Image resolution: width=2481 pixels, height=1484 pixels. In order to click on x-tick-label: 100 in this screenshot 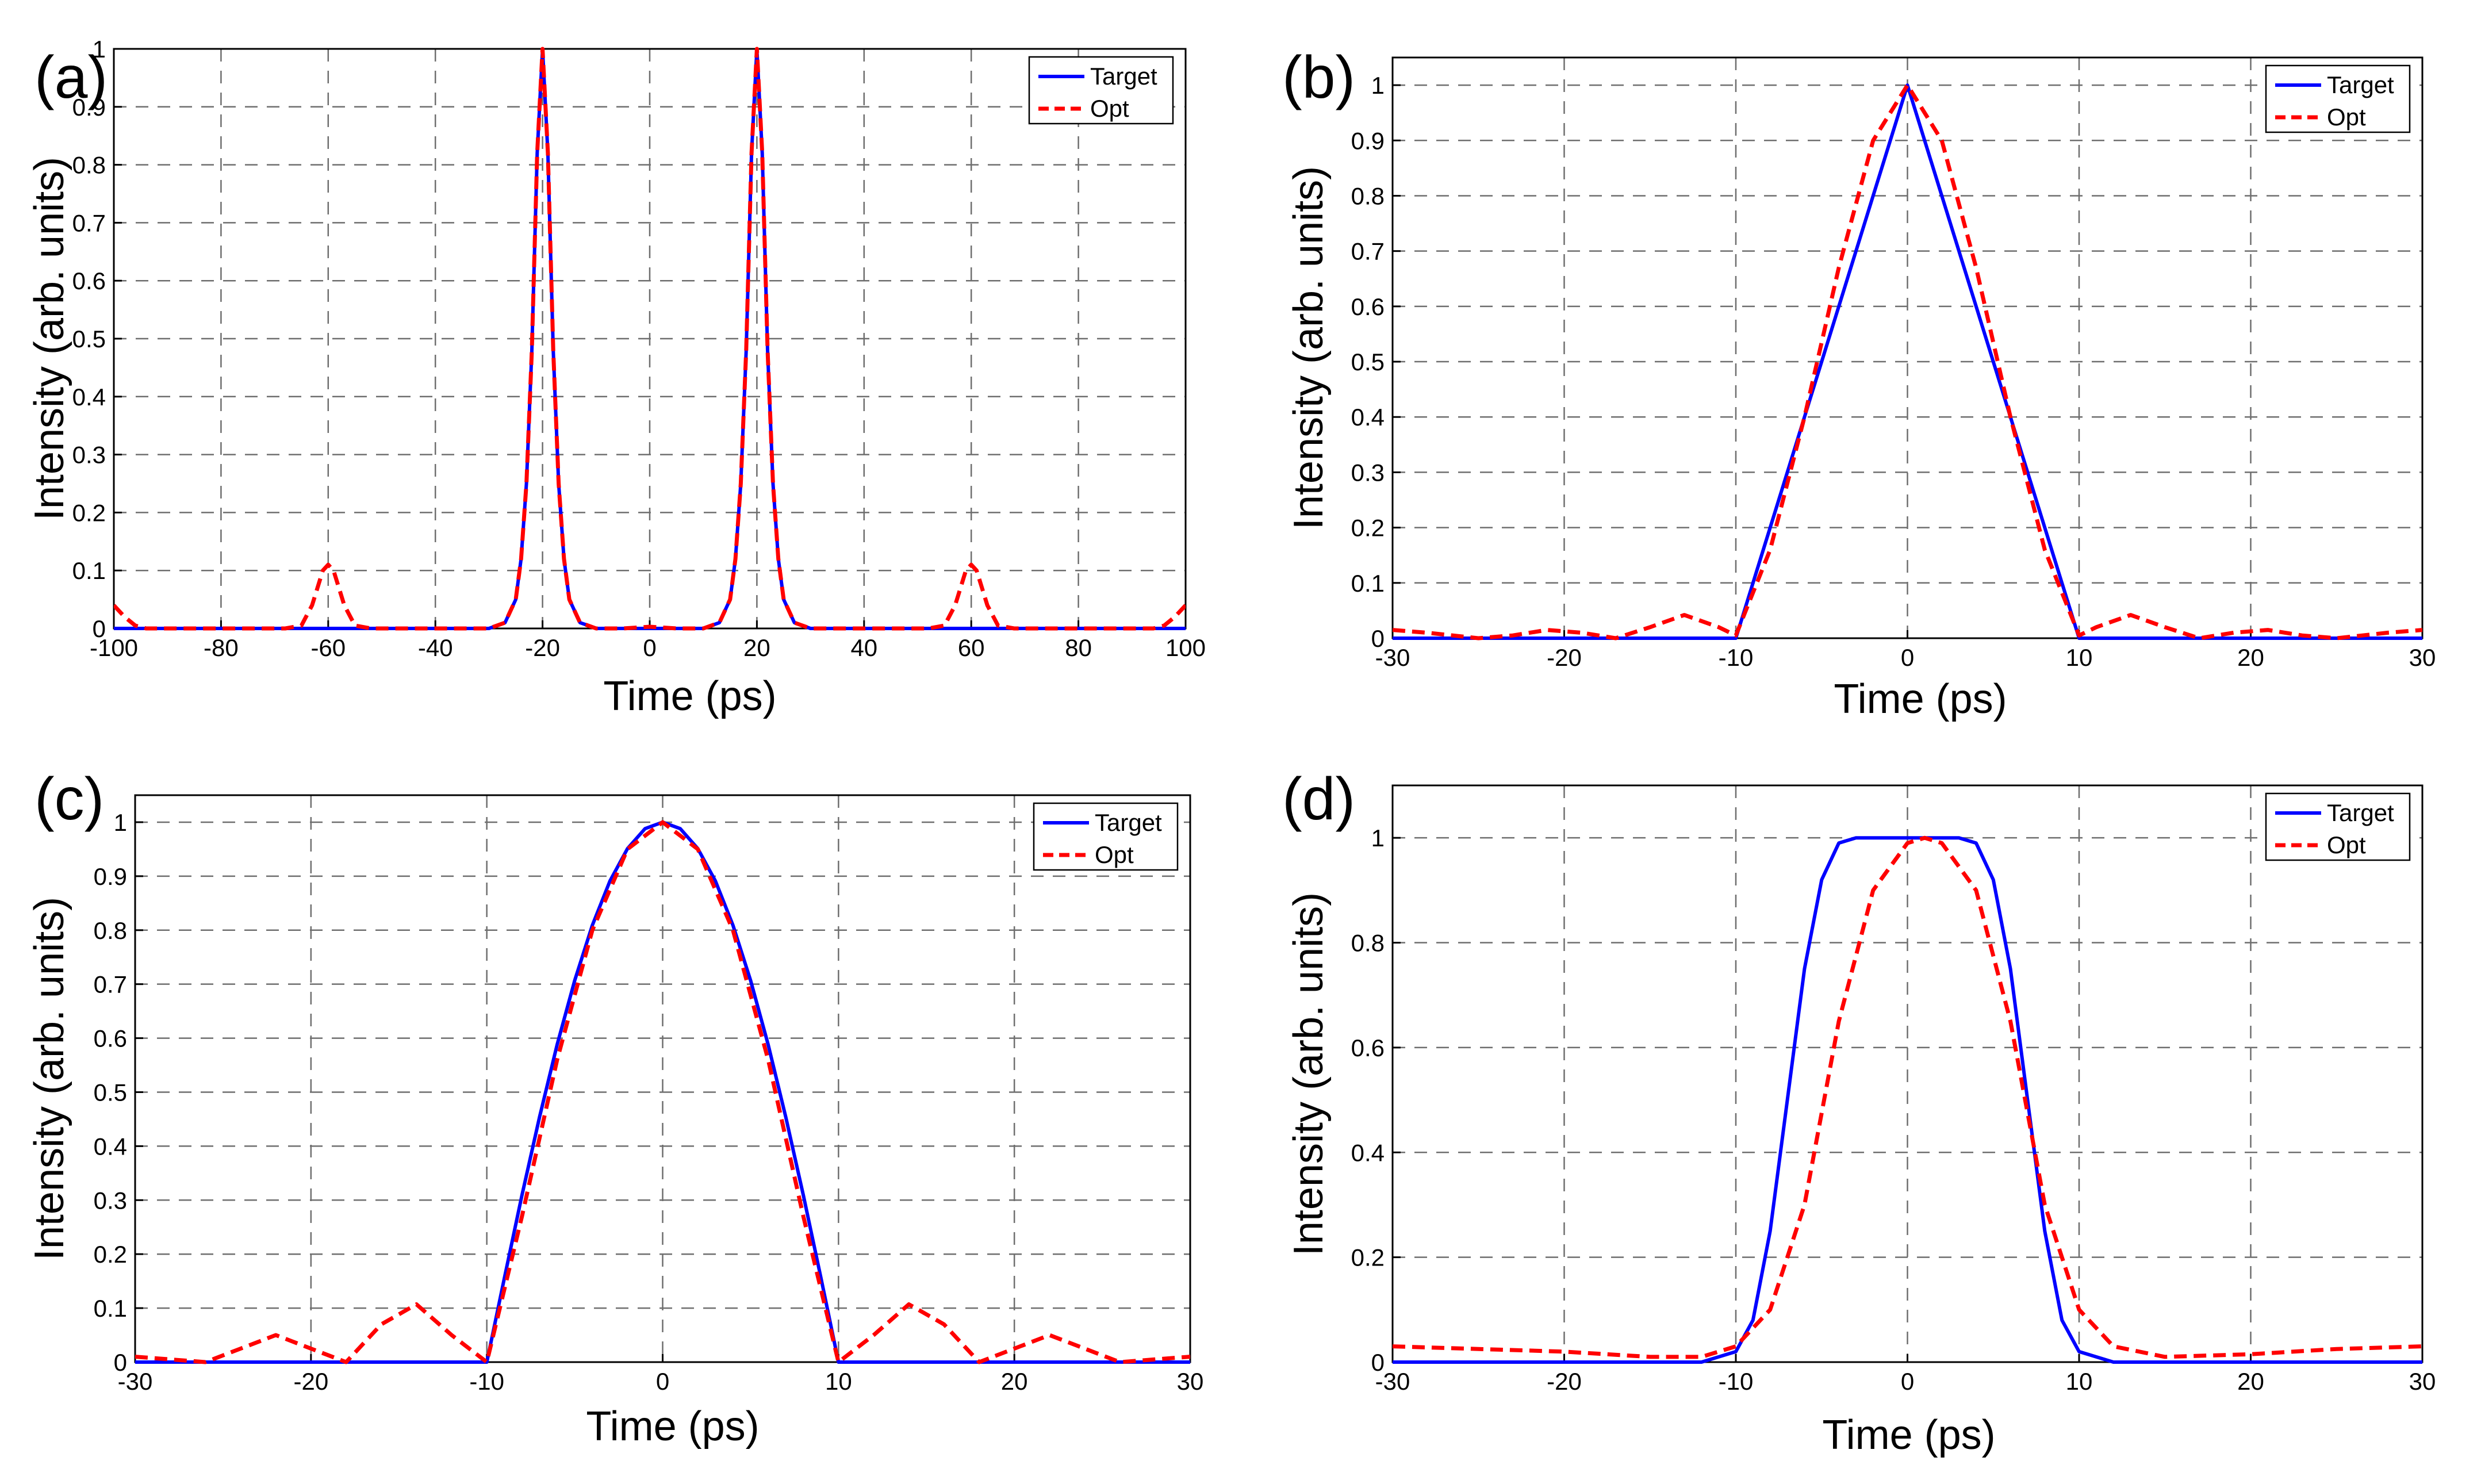, I will do `click(1185, 648)`.